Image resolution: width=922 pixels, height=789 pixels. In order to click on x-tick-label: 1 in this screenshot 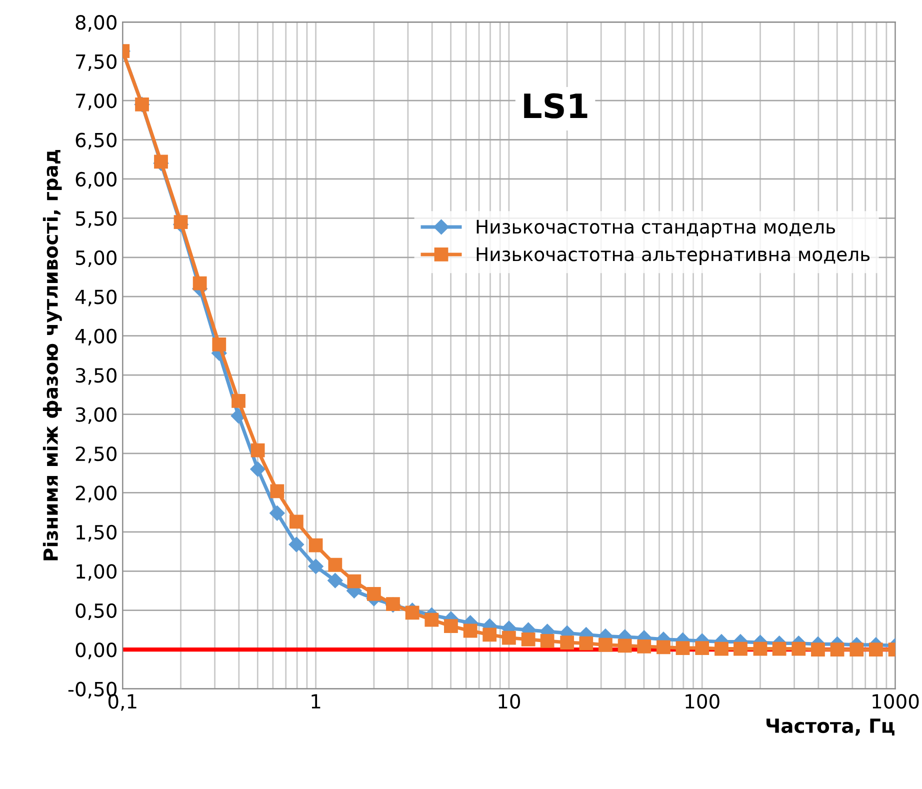, I will do `click(316, 701)`.